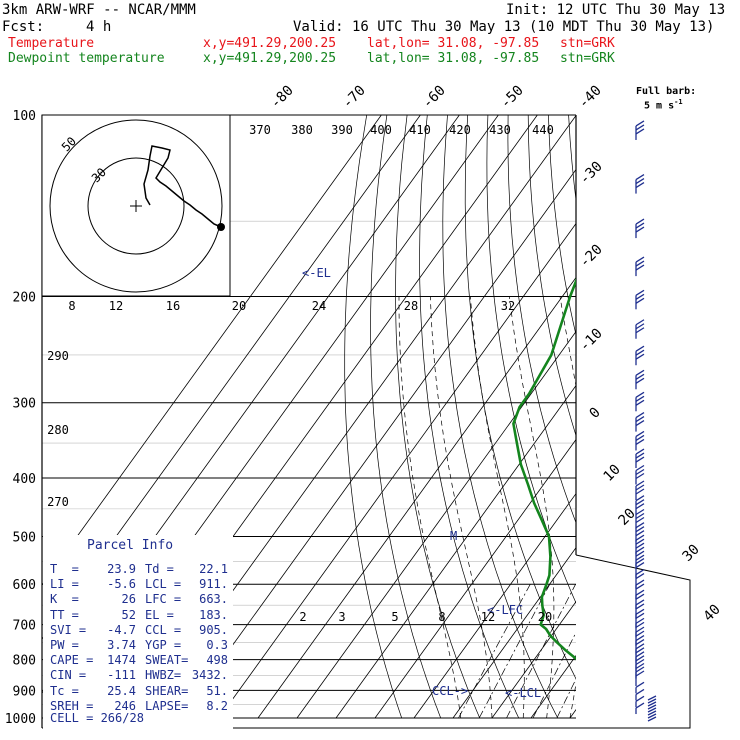 The image size is (740, 740). I want to click on parcel-cell-5-3: 0.3, so click(217, 645).